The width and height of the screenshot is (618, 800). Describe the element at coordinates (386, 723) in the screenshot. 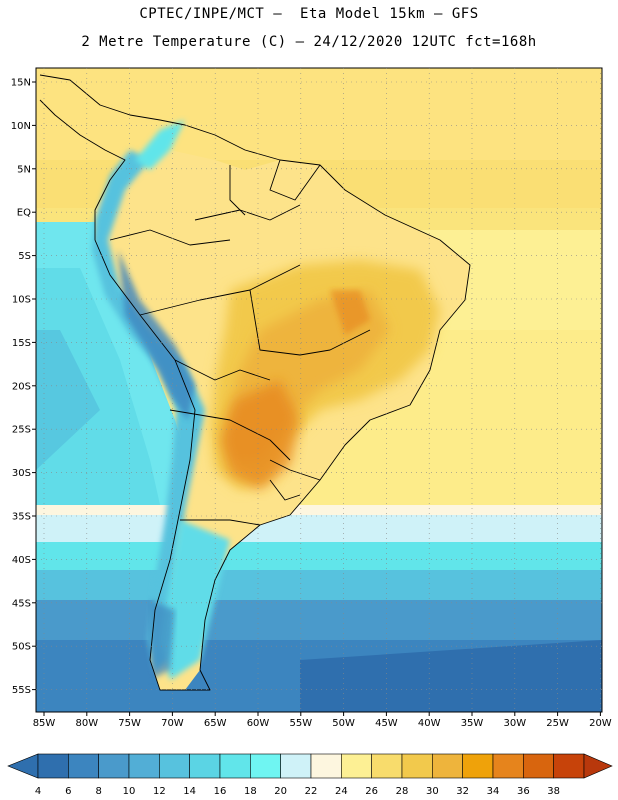

I see `lon-tick-label: 45W` at that location.